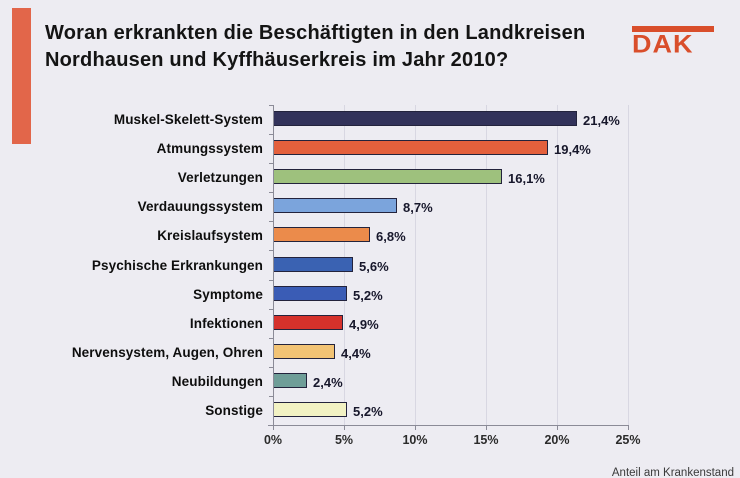  What do you see at coordinates (663, 44) in the screenshot?
I see `dak-logo-text: DAK` at bounding box center [663, 44].